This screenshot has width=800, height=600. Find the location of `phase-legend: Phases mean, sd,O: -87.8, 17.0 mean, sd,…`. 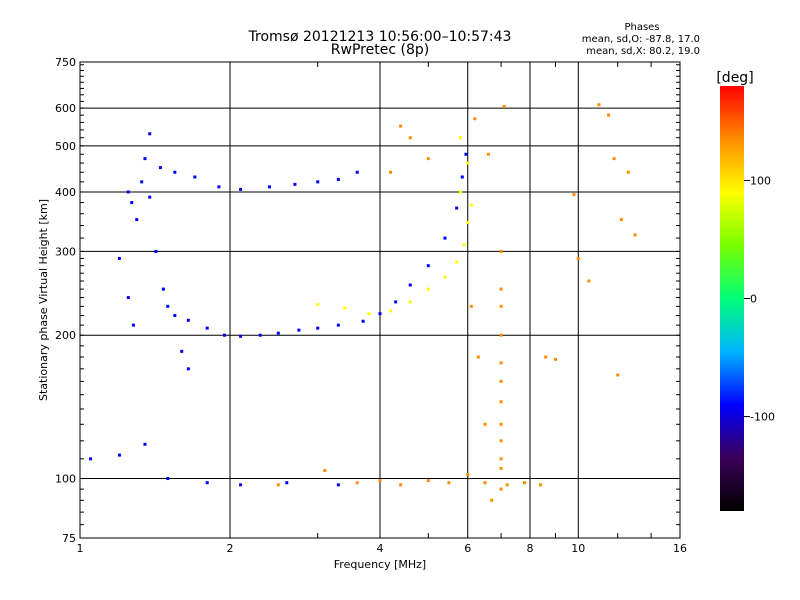

phase-legend: Phases mean, sd,O: -87.8, 17.0 mean, sd,… is located at coordinates (641, 39).